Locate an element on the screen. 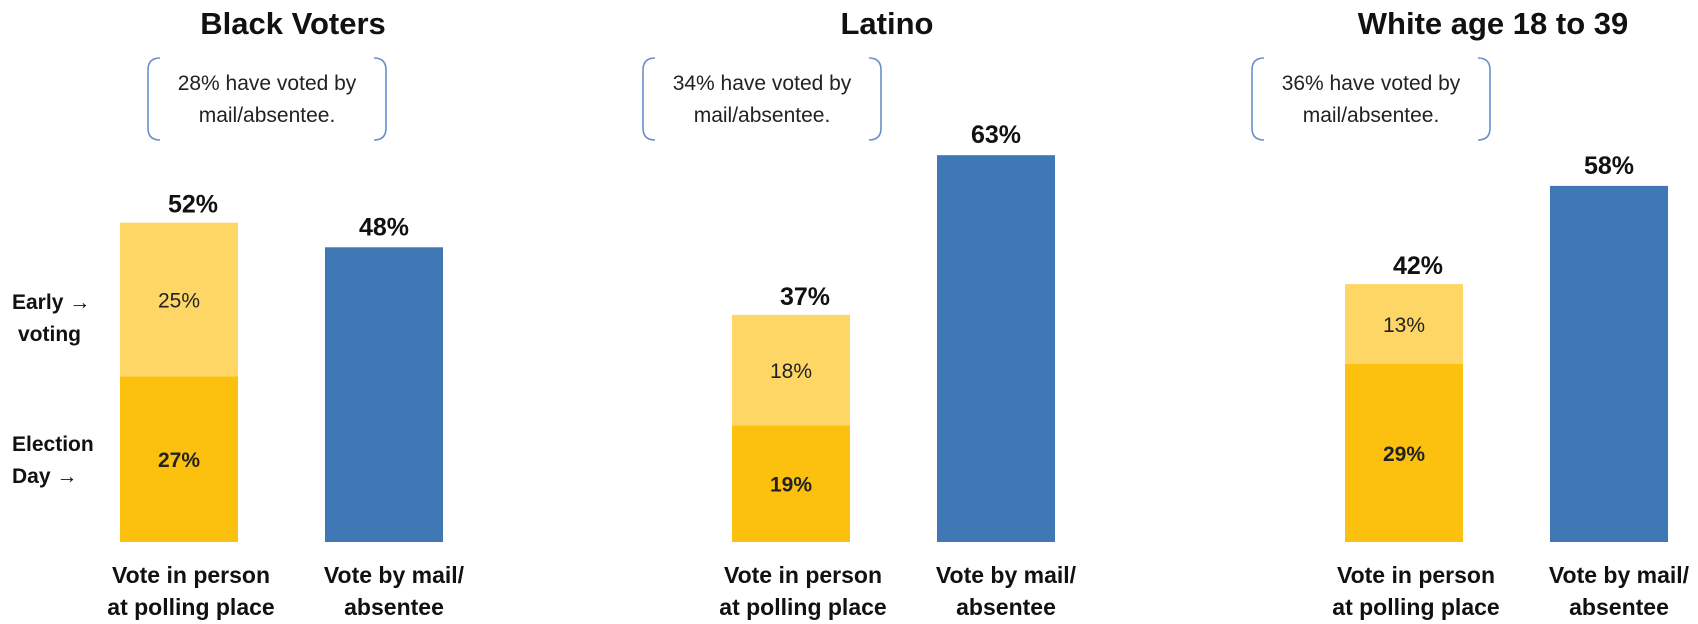 The height and width of the screenshot is (624, 1698). chart-title: Latino is located at coordinates (887, 23).